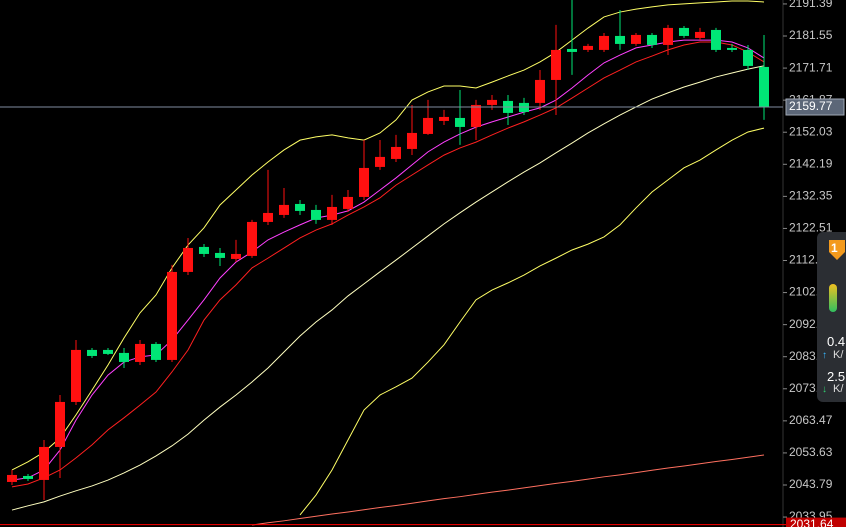 This screenshot has height=527, width=846. What do you see at coordinates (811, 131) in the screenshot?
I see `y-tick-label: 2152.03` at bounding box center [811, 131].